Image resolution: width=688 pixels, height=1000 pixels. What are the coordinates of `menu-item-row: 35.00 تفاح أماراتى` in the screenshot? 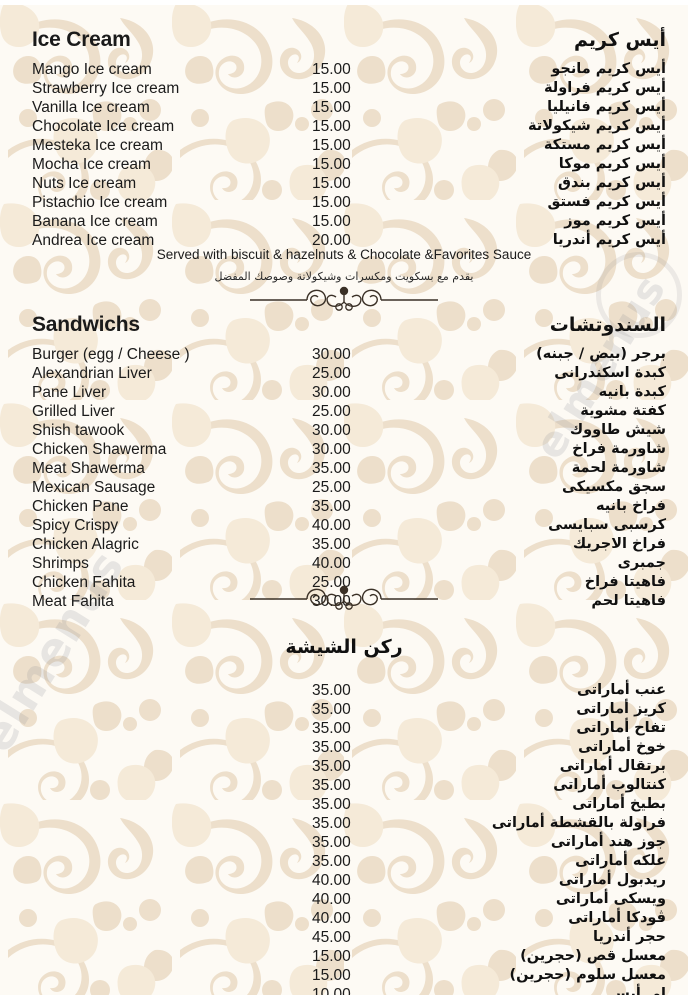 It's located at (344, 728).